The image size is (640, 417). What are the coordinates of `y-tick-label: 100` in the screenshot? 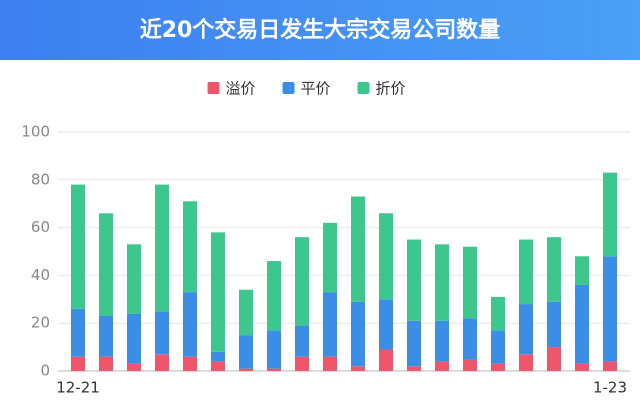 It's located at (35, 132).